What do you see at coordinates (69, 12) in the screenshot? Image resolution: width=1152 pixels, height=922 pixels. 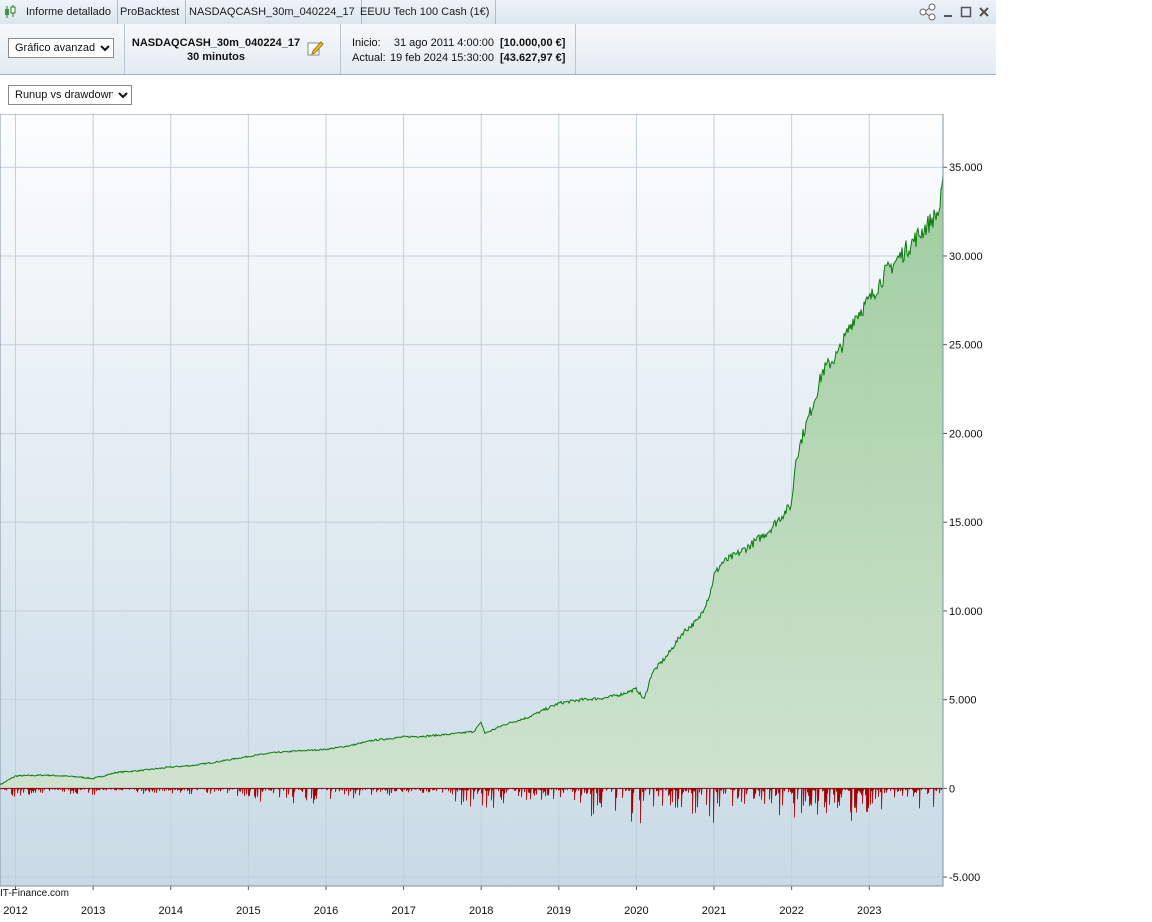 I see `tab-informe-detallado: Informe detallado` at bounding box center [69, 12].